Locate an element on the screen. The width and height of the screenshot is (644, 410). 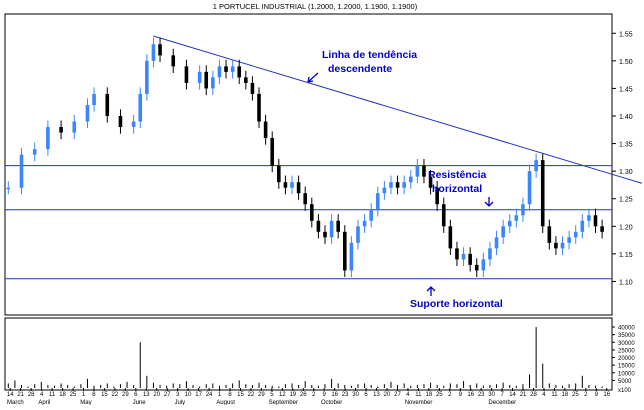
y-tick-label: 1.30 is located at coordinates (626, 172).